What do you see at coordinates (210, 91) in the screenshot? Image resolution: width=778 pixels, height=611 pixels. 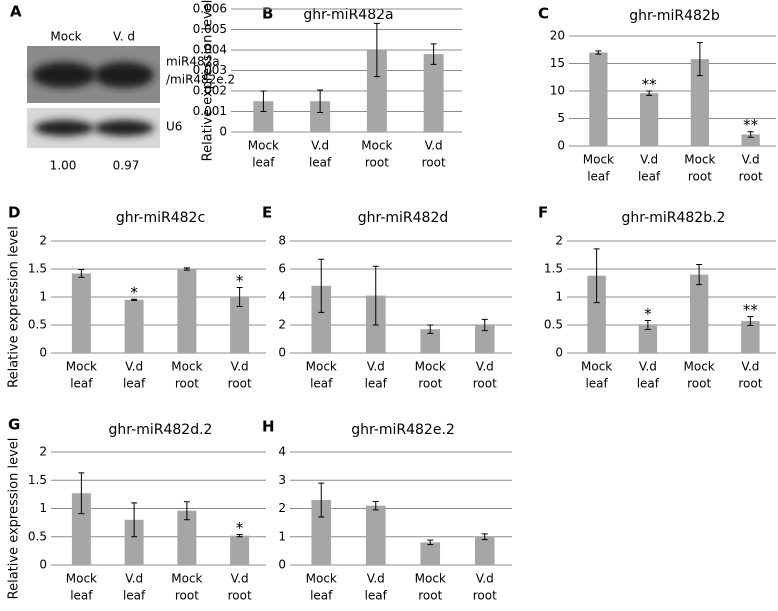 I see `y-tick-label: 0.002` at bounding box center [210, 91].